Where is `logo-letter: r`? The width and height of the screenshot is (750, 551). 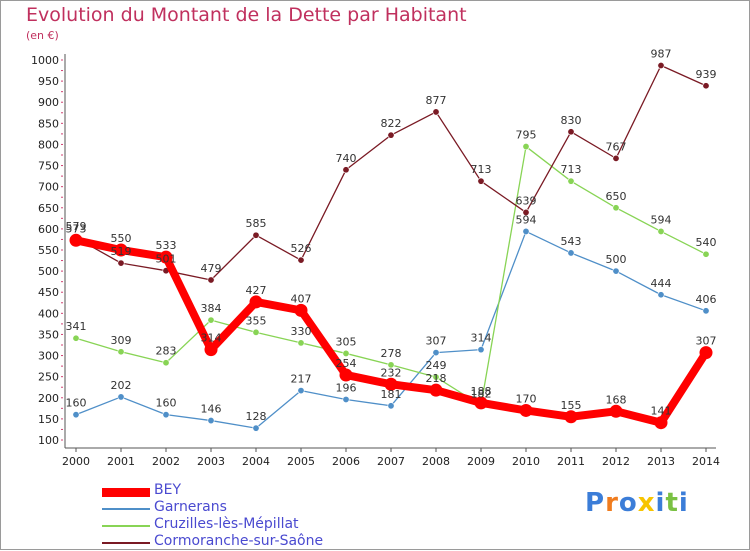
logo-letter: r is located at coordinates (612, 503).